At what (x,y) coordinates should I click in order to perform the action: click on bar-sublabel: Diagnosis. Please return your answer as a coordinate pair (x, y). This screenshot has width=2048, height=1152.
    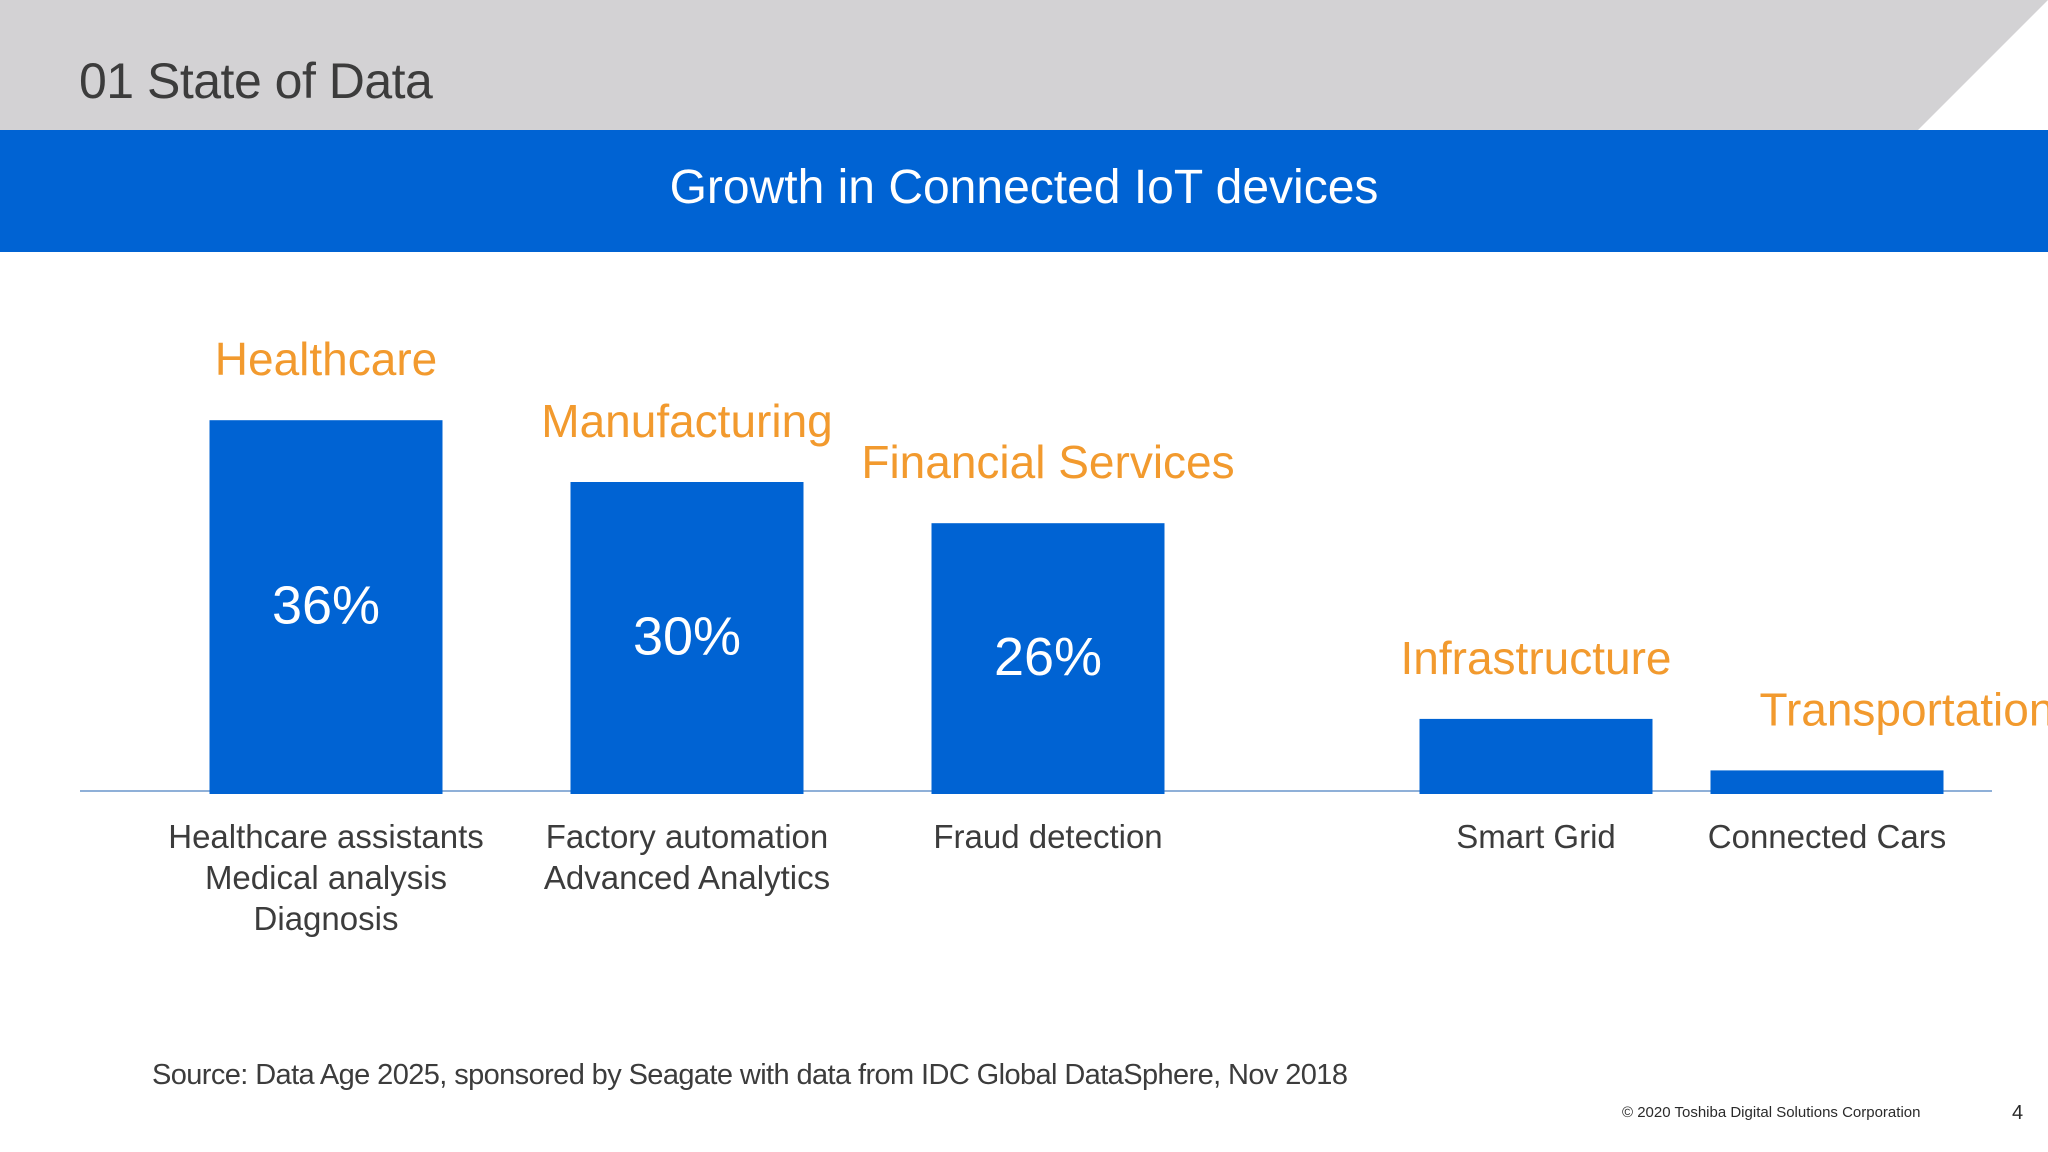
    Looking at the image, I should click on (326, 918).